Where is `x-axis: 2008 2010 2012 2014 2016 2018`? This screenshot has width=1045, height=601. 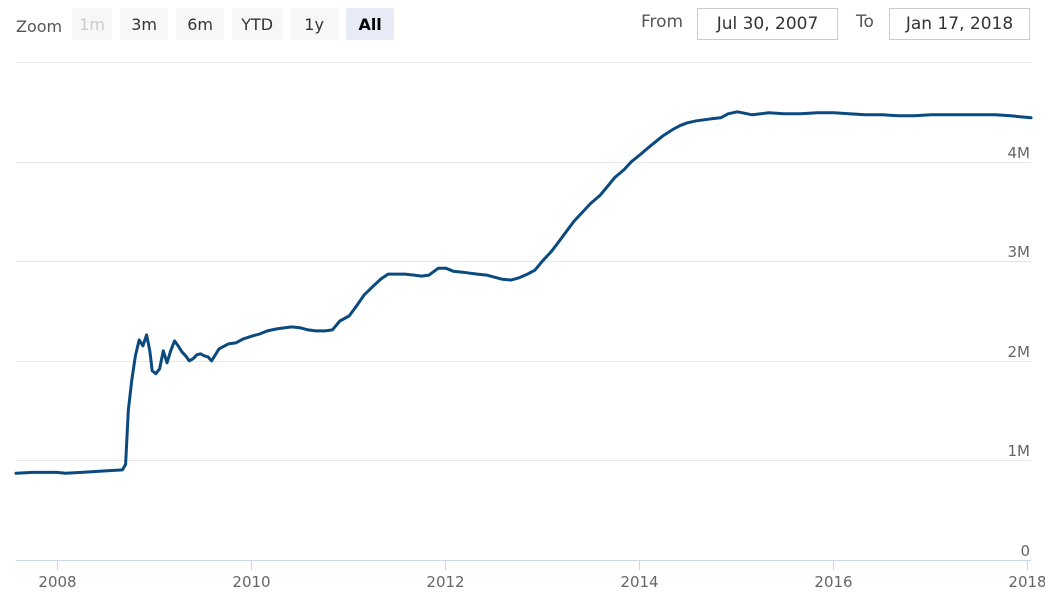
x-axis: 2008 2010 2012 2014 2016 2018 is located at coordinates (530, 575).